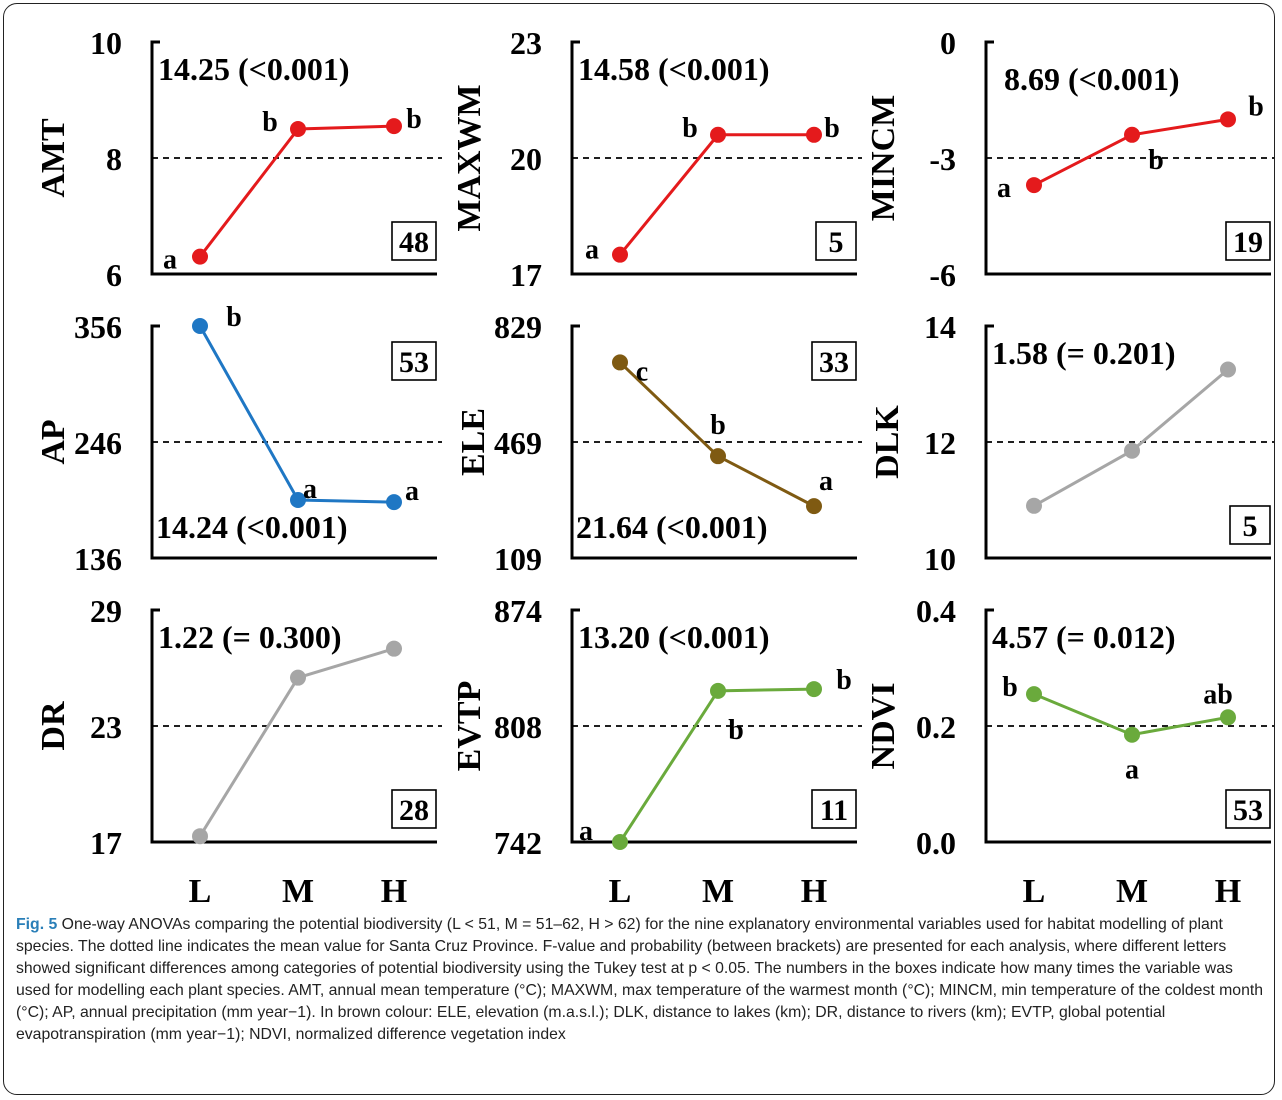 The height and width of the screenshot is (1100, 1282). Describe the element at coordinates (936, 727) in the screenshot. I see `y-tick-label: 0.2` at that location.